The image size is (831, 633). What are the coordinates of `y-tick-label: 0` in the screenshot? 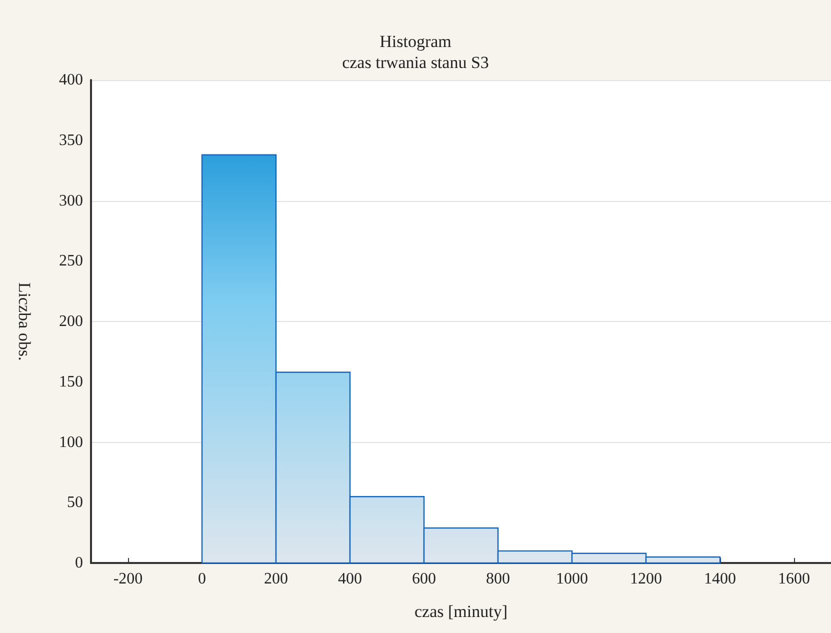 It's located at (79, 563).